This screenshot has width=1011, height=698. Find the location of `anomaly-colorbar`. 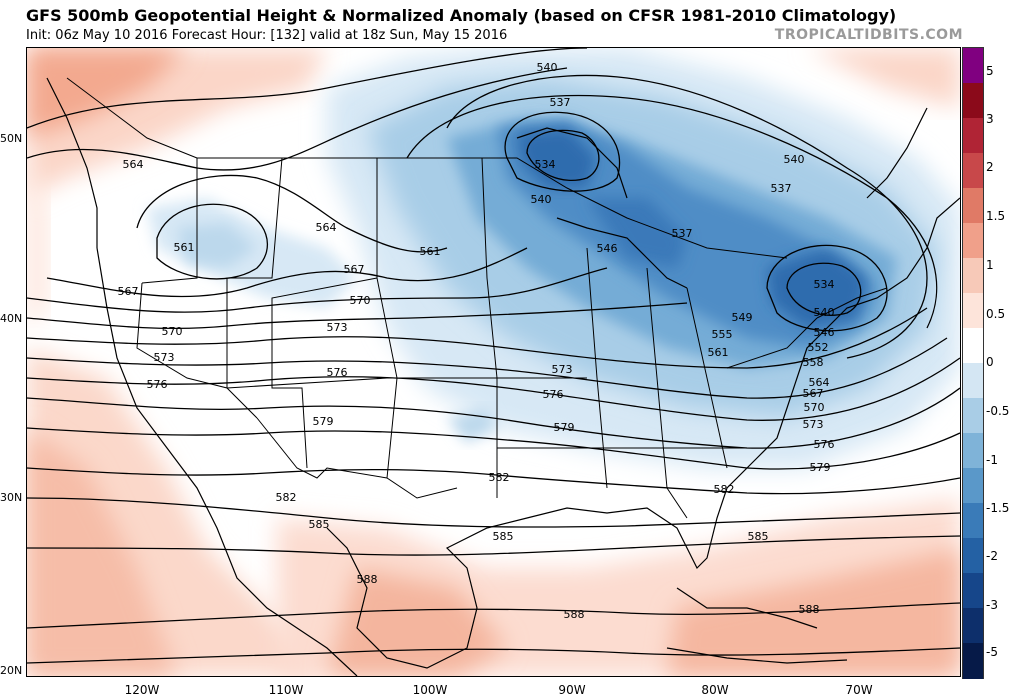

anomaly-colorbar is located at coordinates (973, 363).